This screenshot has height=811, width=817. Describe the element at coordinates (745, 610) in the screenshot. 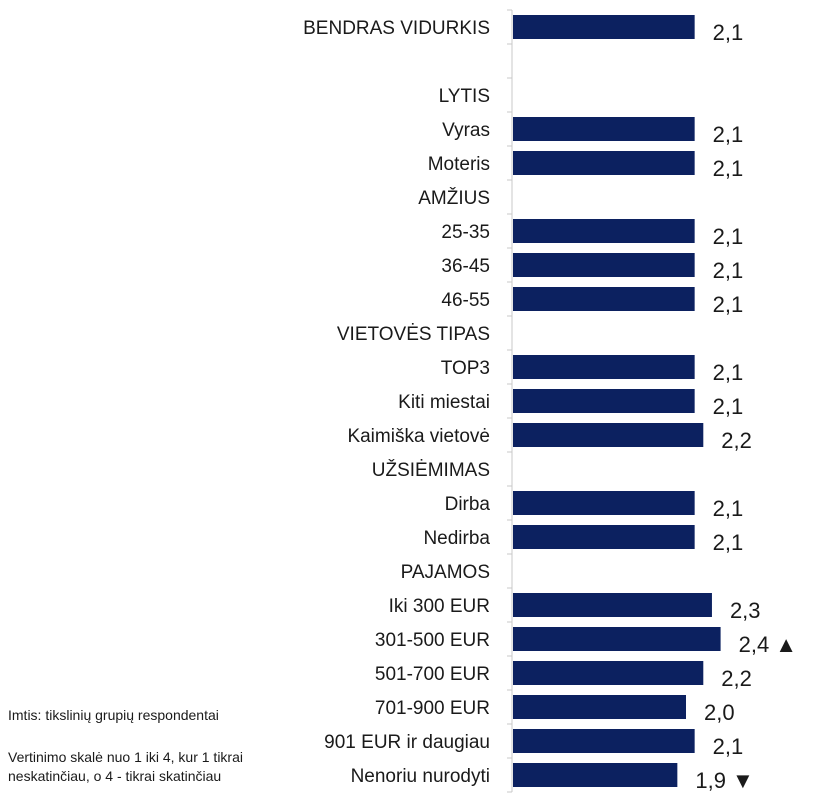

I see `data-label: 2,3` at that location.